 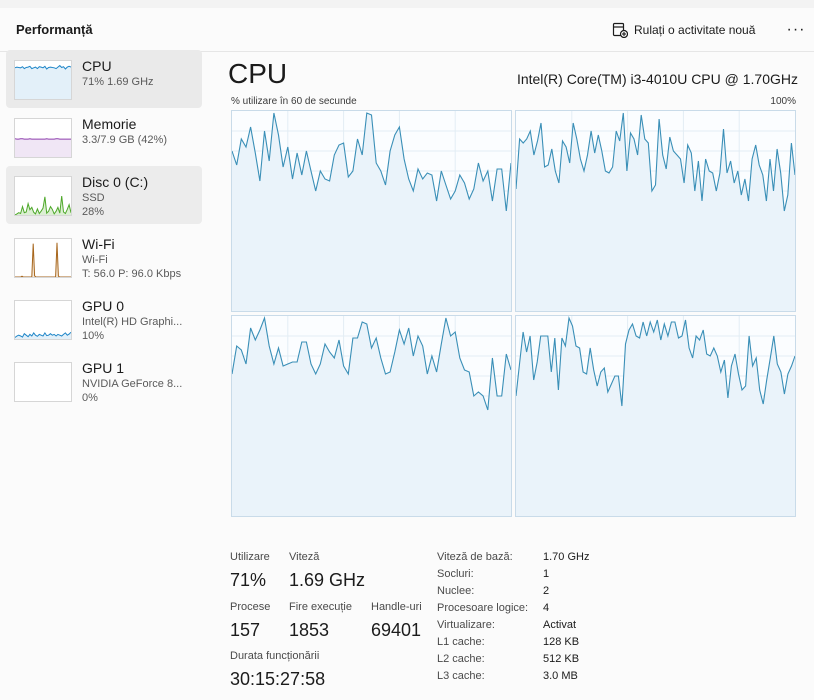 I want to click on run-task-label: Rulați o activitate nouă, so click(x=695, y=30).